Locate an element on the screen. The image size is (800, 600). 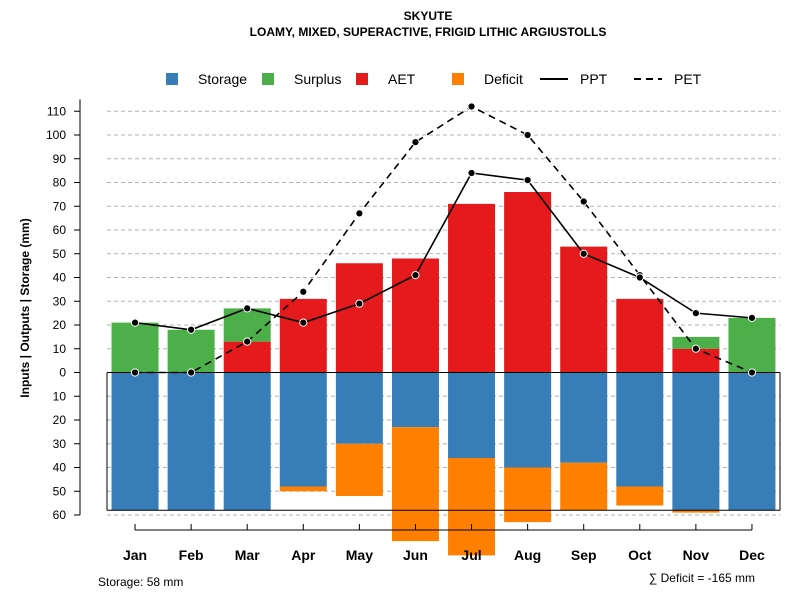
bar-storage-Jul is located at coordinates (472, 415).